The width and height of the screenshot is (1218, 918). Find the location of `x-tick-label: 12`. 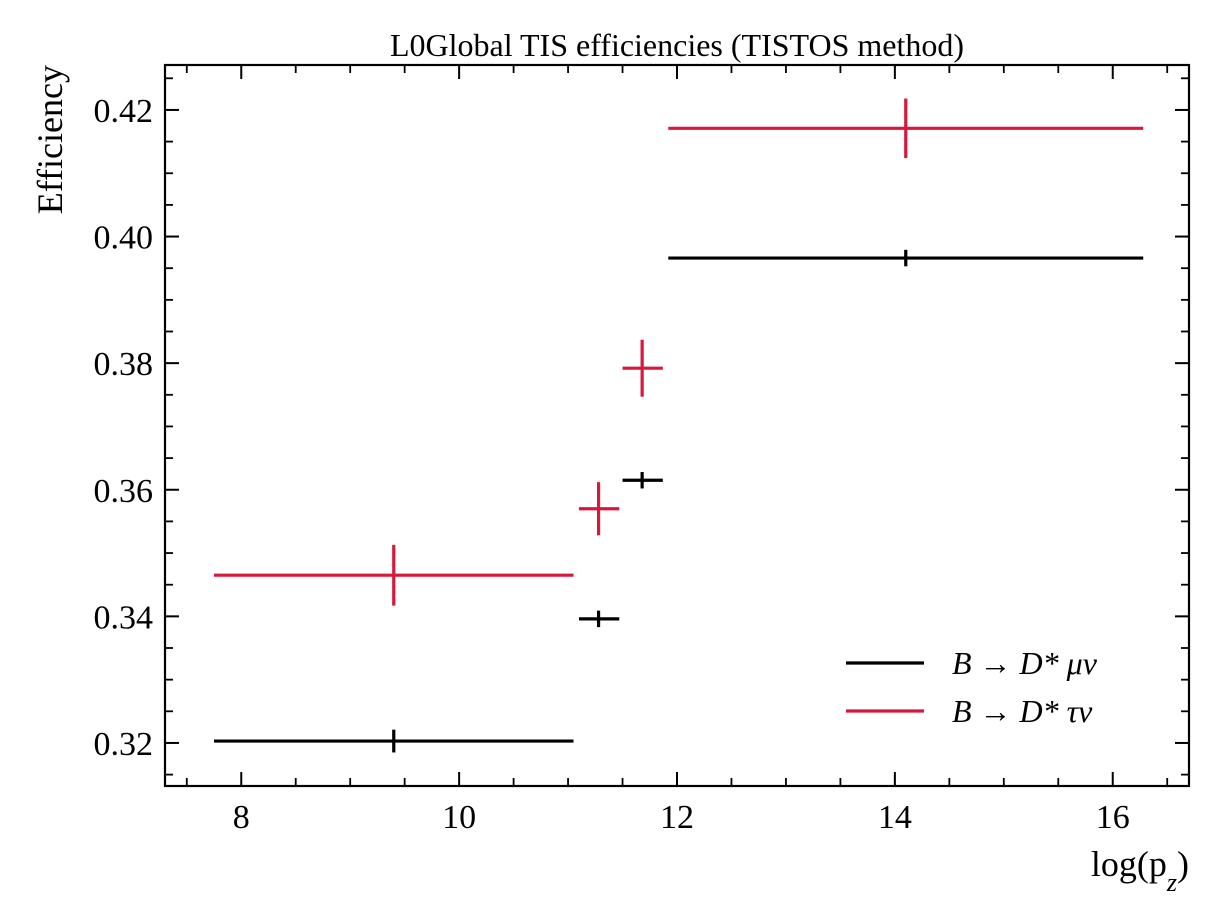

x-tick-label: 12 is located at coordinates (677, 817).